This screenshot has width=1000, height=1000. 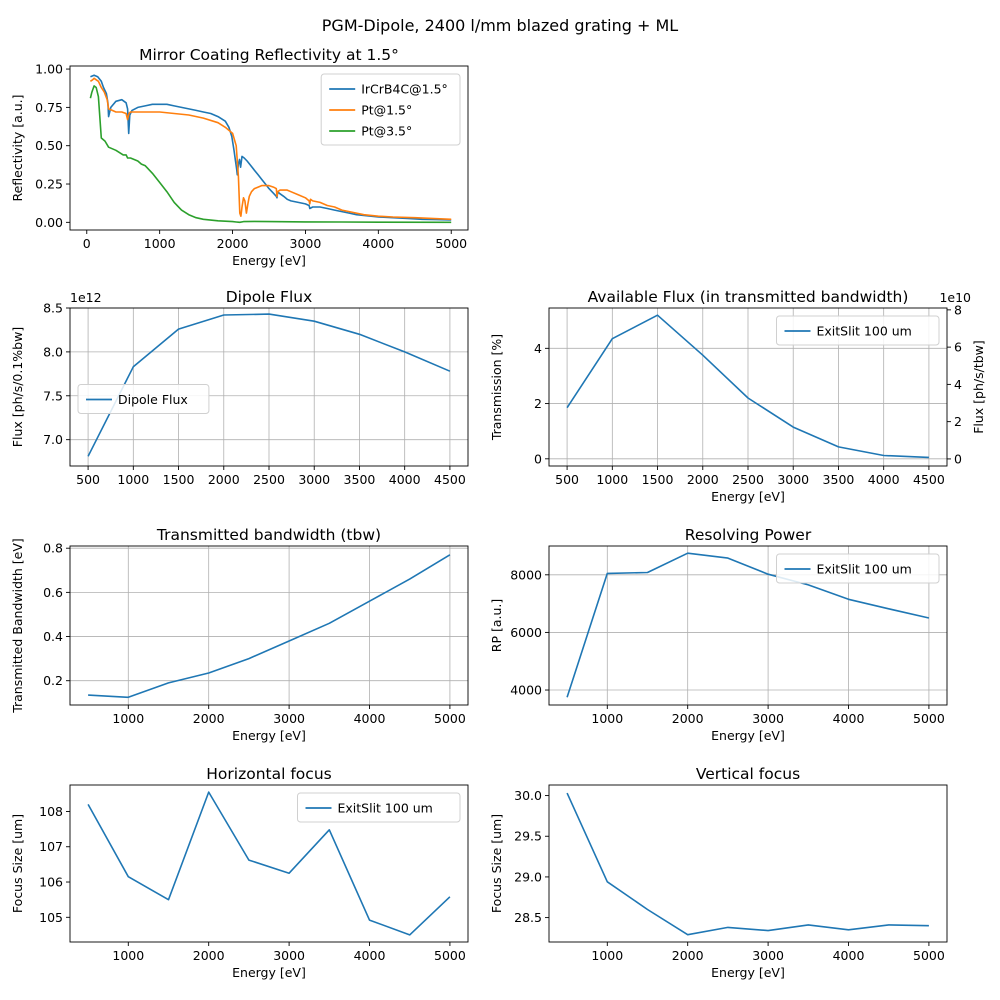 I want to click on y2-tick-label: 4, so click(x=958, y=384).